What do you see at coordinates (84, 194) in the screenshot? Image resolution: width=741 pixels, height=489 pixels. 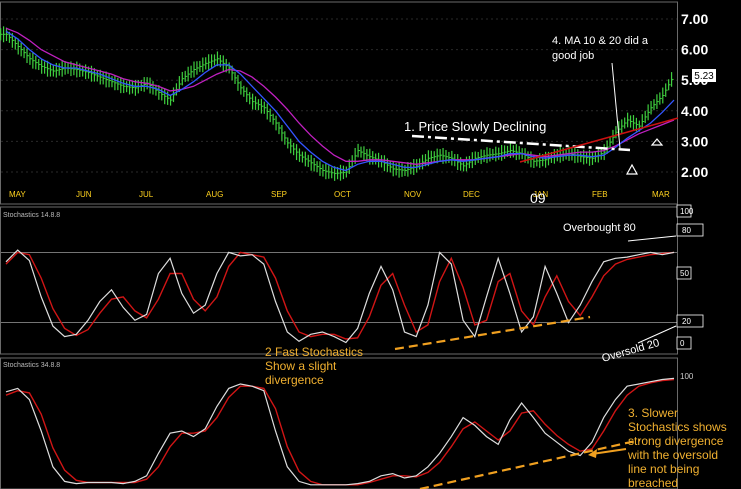 I see `month-label: JUN` at bounding box center [84, 194].